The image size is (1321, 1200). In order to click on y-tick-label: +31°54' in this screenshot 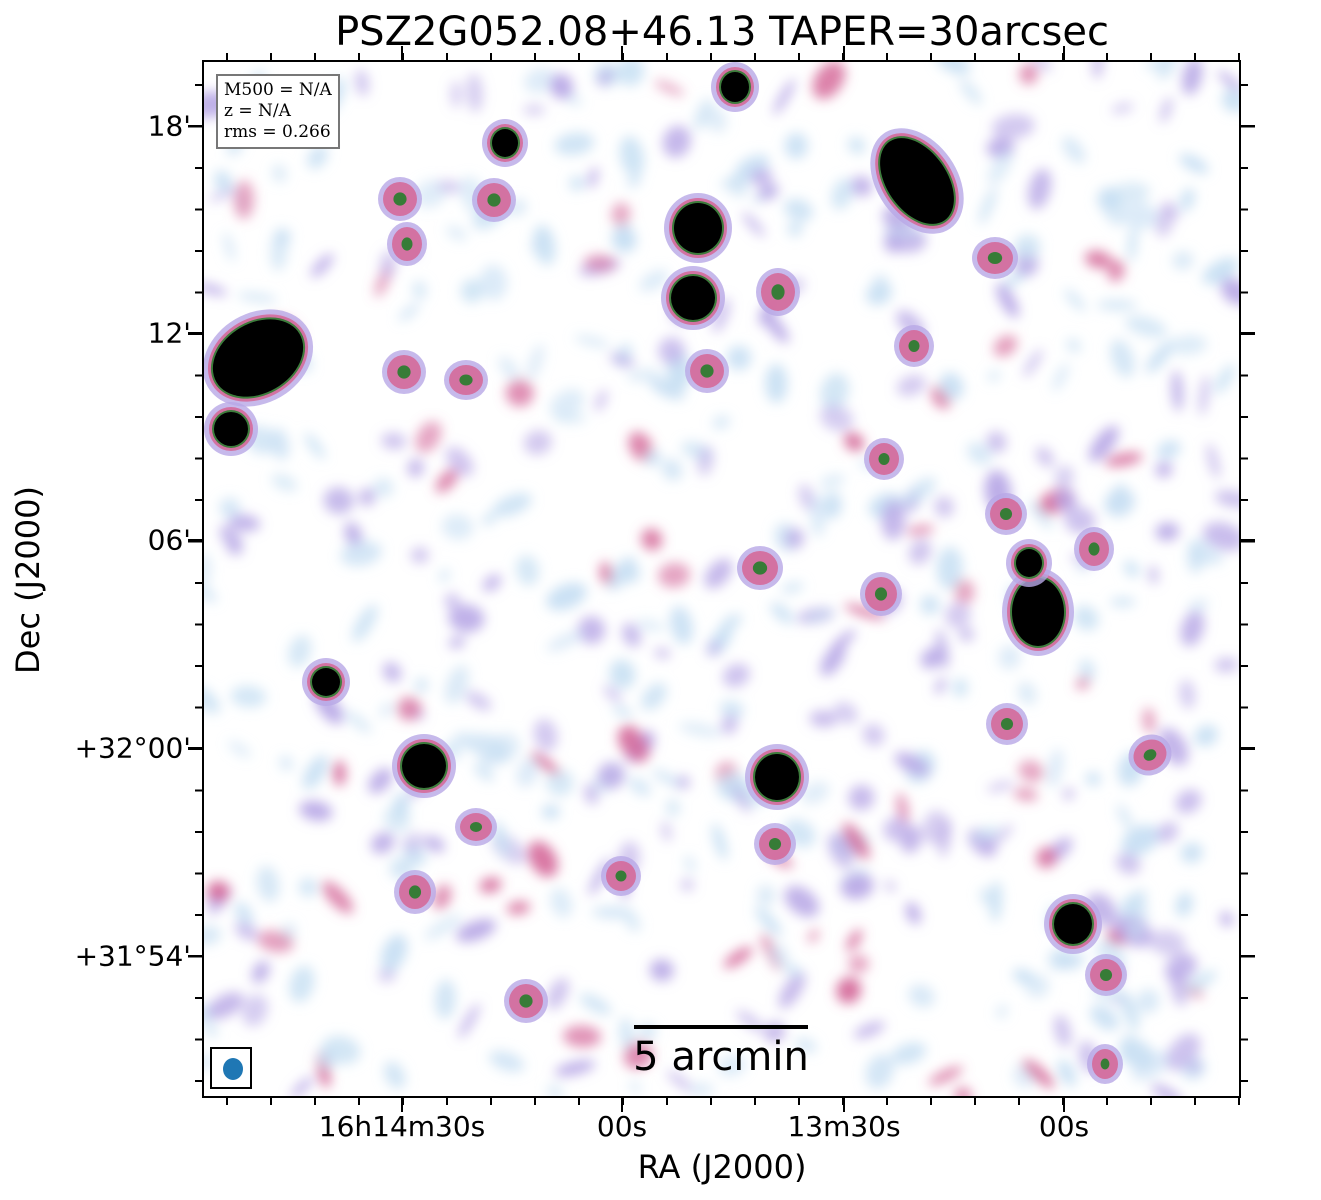, I will do `click(132, 956)`.